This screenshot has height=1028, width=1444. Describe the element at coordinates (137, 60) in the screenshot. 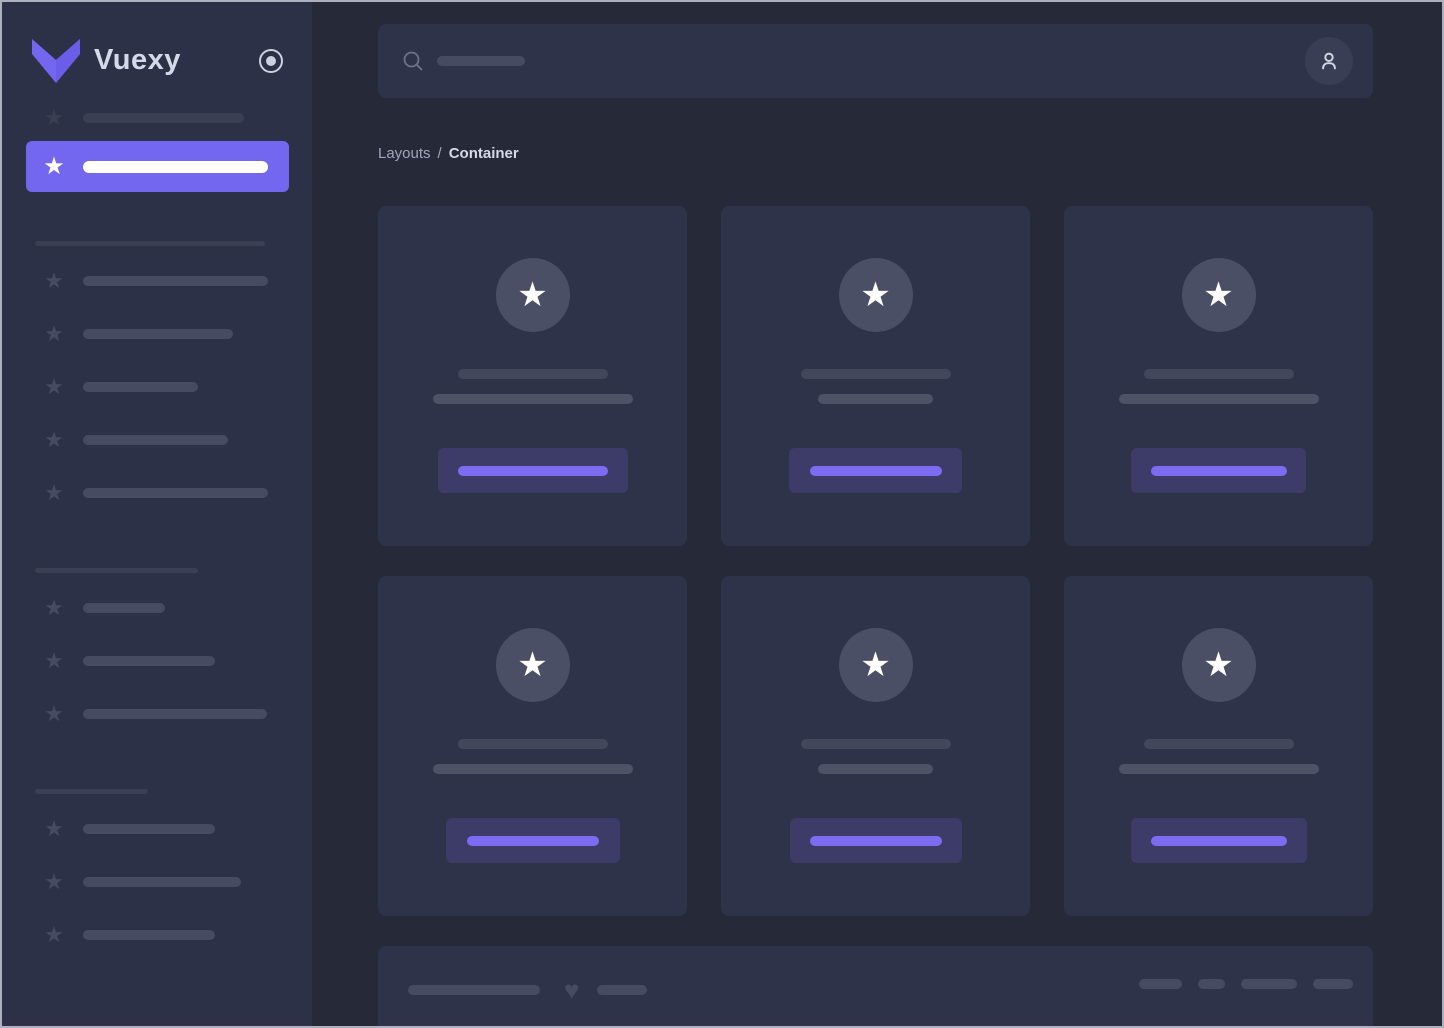

I see `app-title: Vuexy` at that location.